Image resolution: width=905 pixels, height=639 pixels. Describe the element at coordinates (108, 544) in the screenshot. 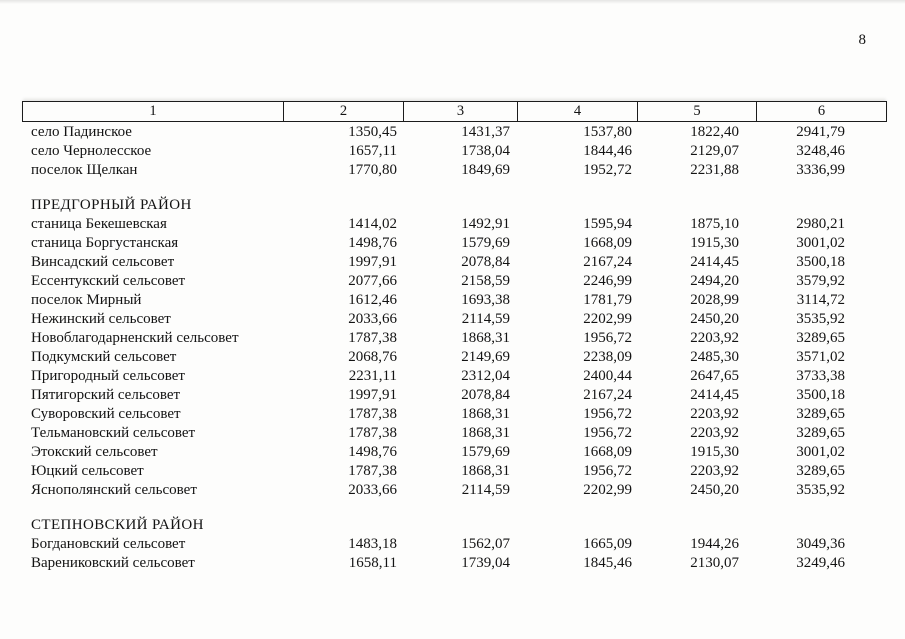

I see `row-name: Богдановский сельсовет` at that location.